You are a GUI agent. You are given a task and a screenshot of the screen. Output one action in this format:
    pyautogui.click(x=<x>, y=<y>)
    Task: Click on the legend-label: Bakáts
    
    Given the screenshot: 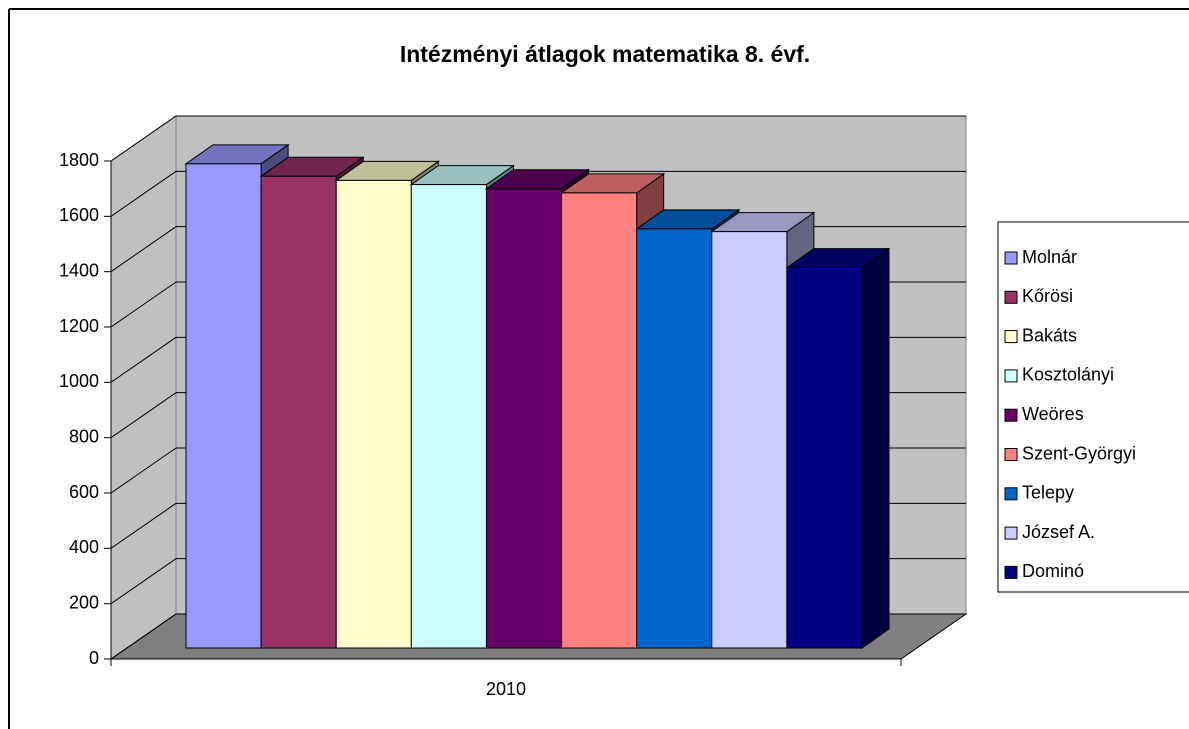 What is the action you would take?
    pyautogui.click(x=1049, y=335)
    